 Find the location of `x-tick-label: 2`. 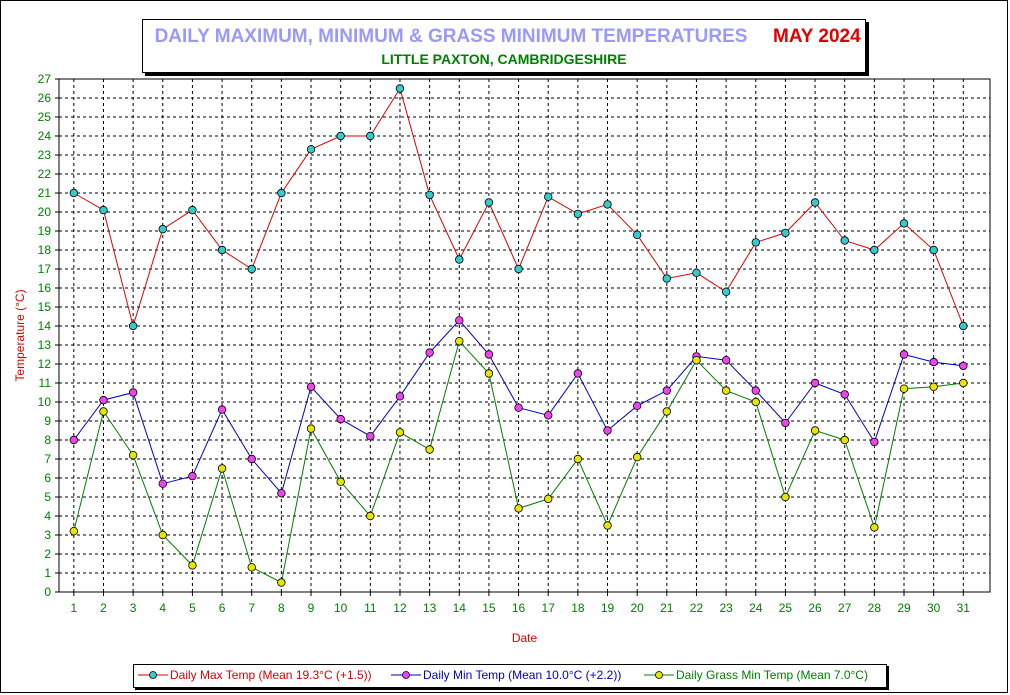

x-tick-label: 2 is located at coordinates (103, 608).